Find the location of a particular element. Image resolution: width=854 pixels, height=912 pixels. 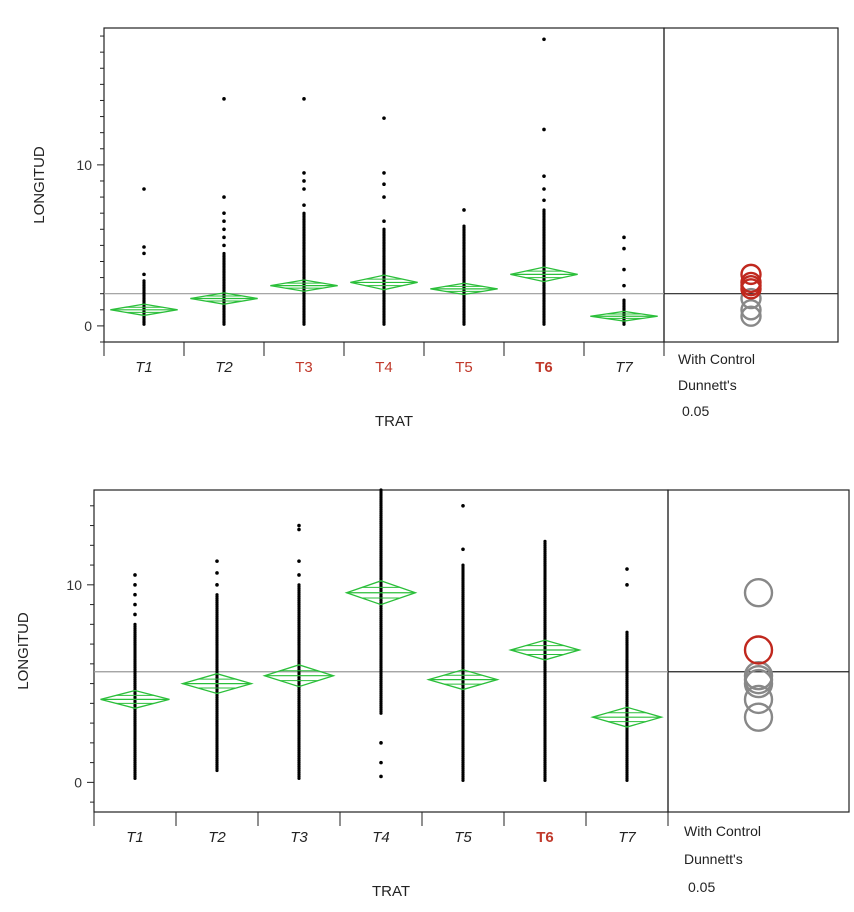

y-axis-title: LONGITUD is located at coordinates (39, 185).